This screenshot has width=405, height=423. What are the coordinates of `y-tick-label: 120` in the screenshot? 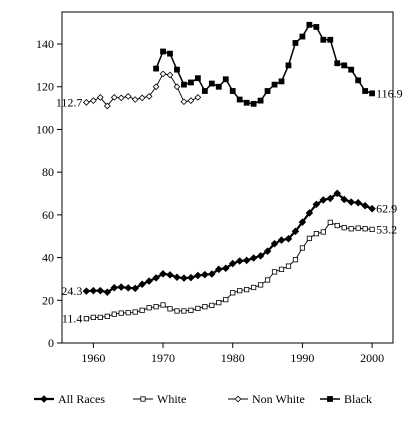 It's located at (45, 87).